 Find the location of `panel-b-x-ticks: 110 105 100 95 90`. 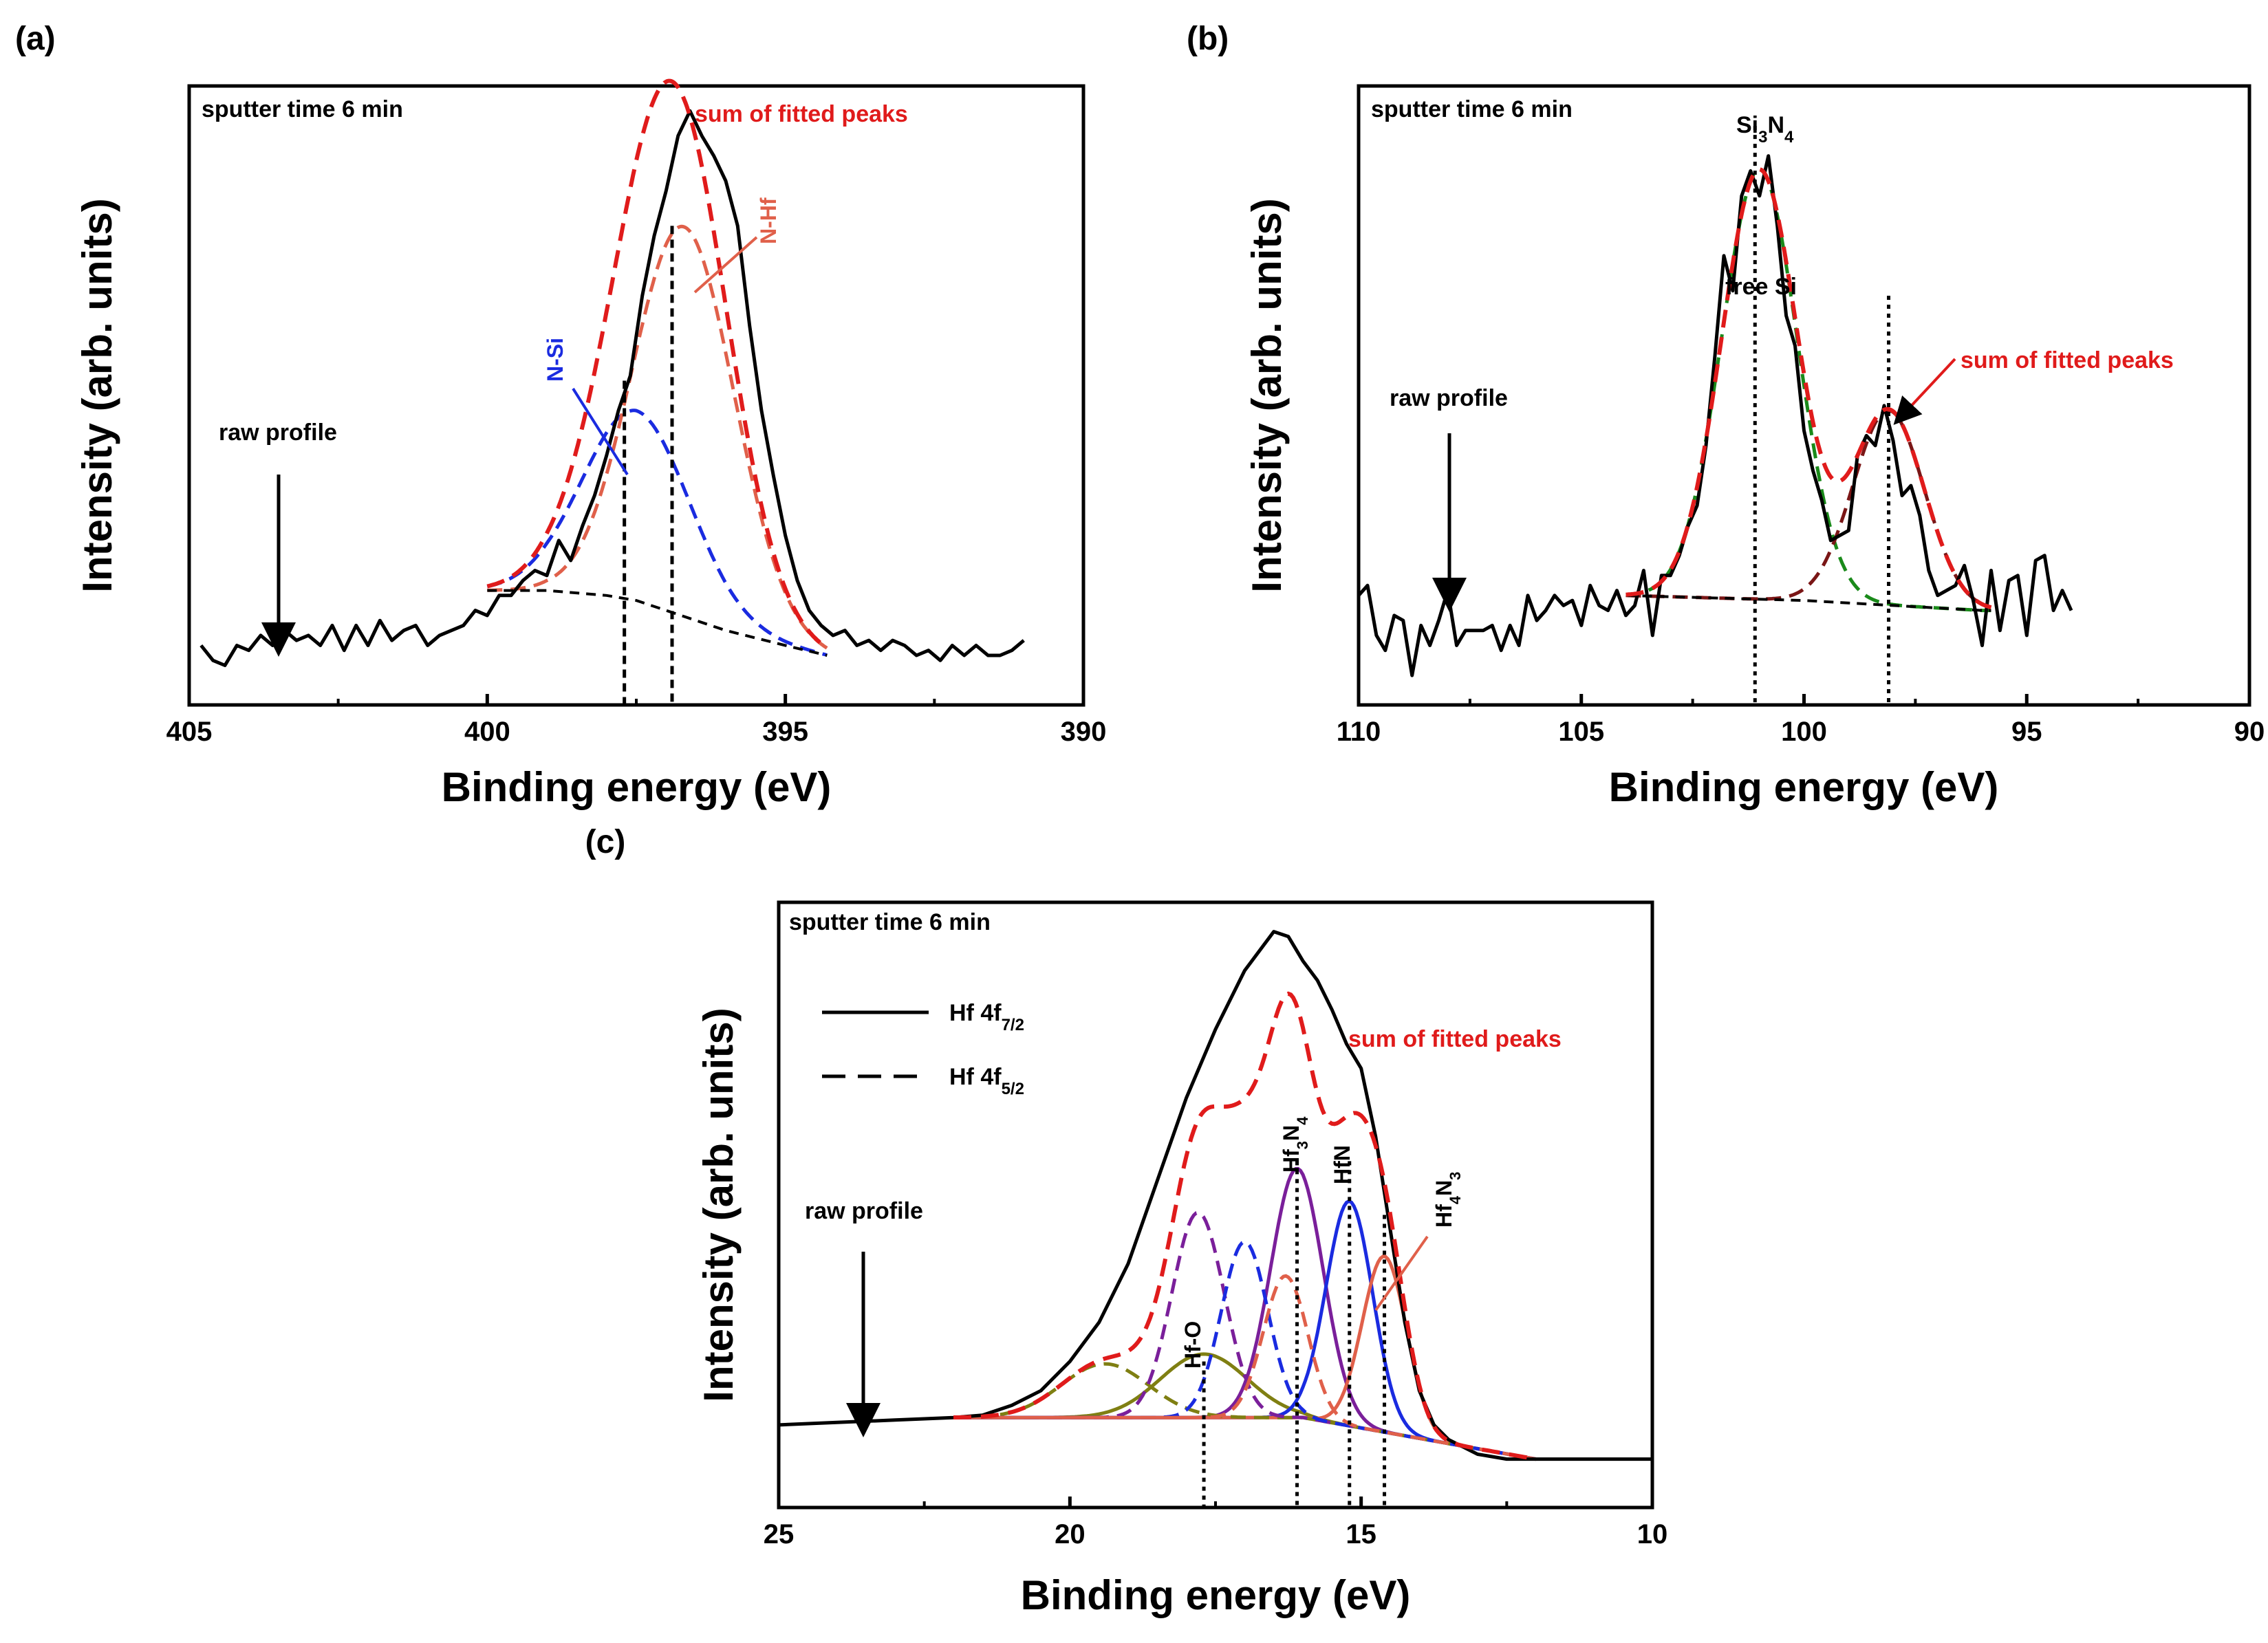

panel-b-x-ticks: 110 105 100 95 90 is located at coordinates (1801, 720).